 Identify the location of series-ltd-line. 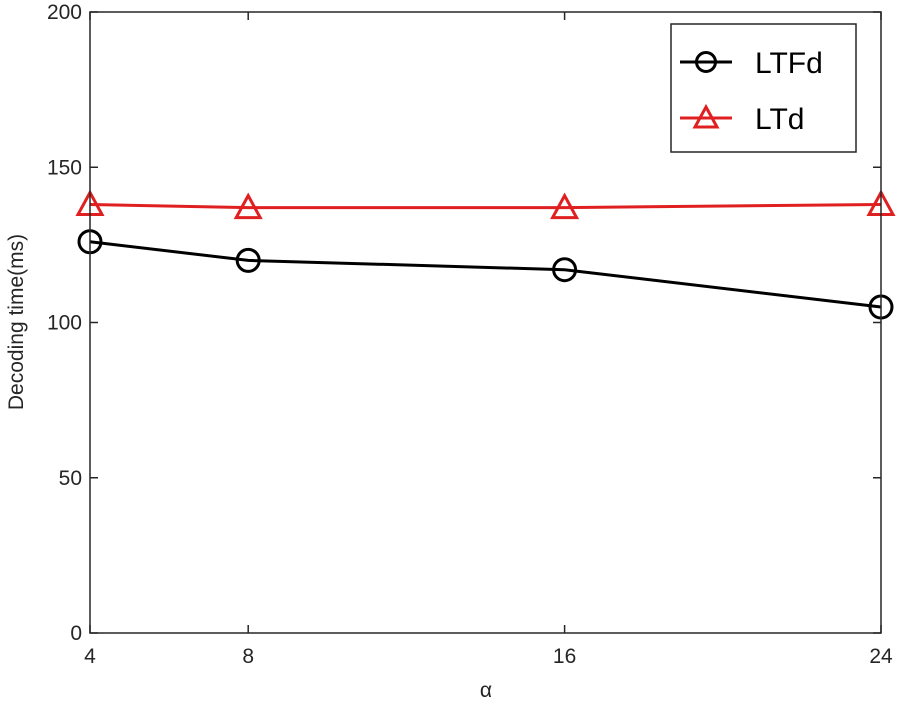
(485, 206).